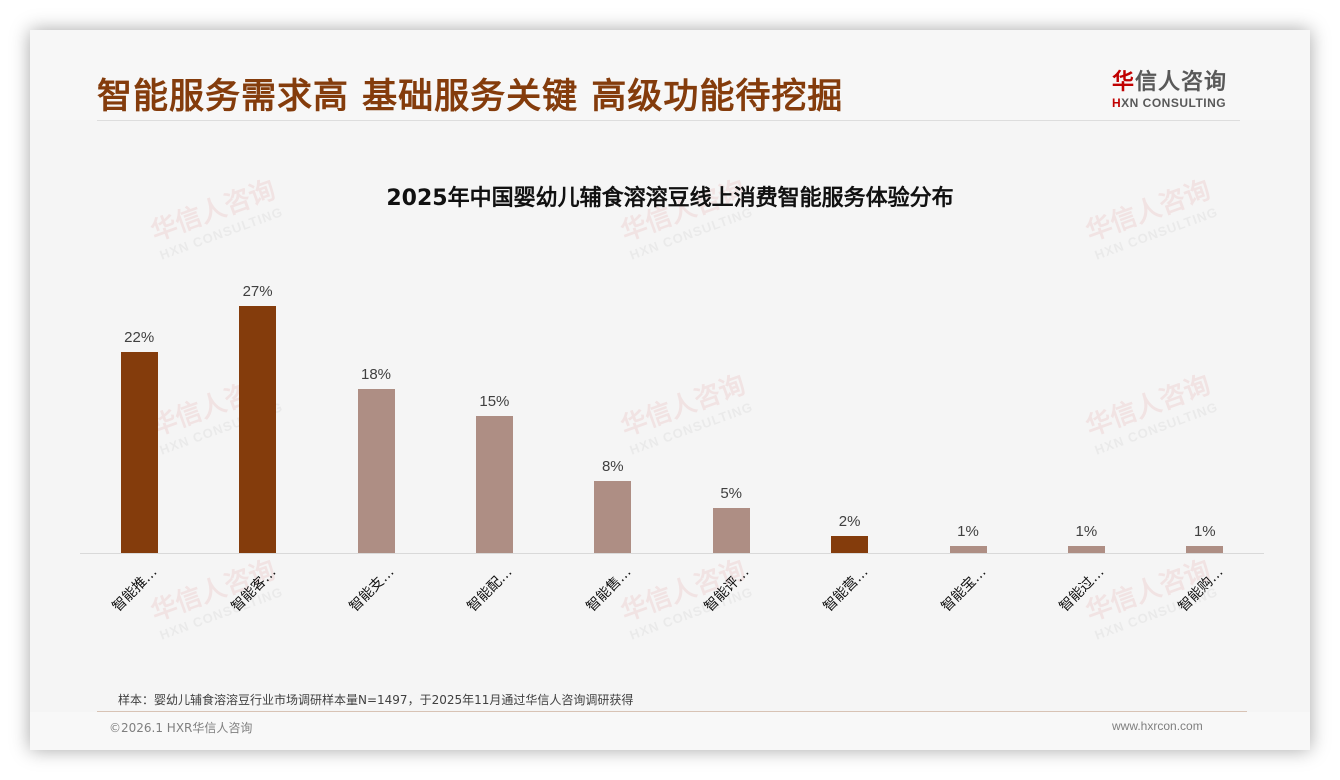  I want to click on logo-chinese: 华信人咨询, so click(1177, 80).